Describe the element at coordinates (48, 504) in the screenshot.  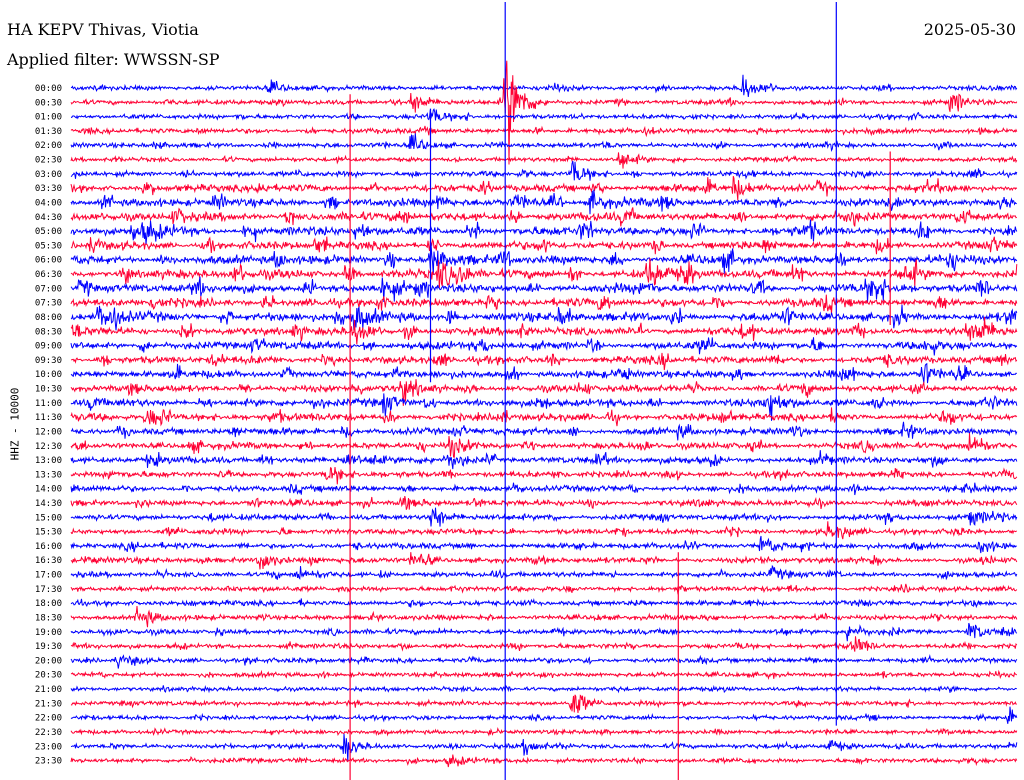
I see `time-tick-label: 14:30` at that location.